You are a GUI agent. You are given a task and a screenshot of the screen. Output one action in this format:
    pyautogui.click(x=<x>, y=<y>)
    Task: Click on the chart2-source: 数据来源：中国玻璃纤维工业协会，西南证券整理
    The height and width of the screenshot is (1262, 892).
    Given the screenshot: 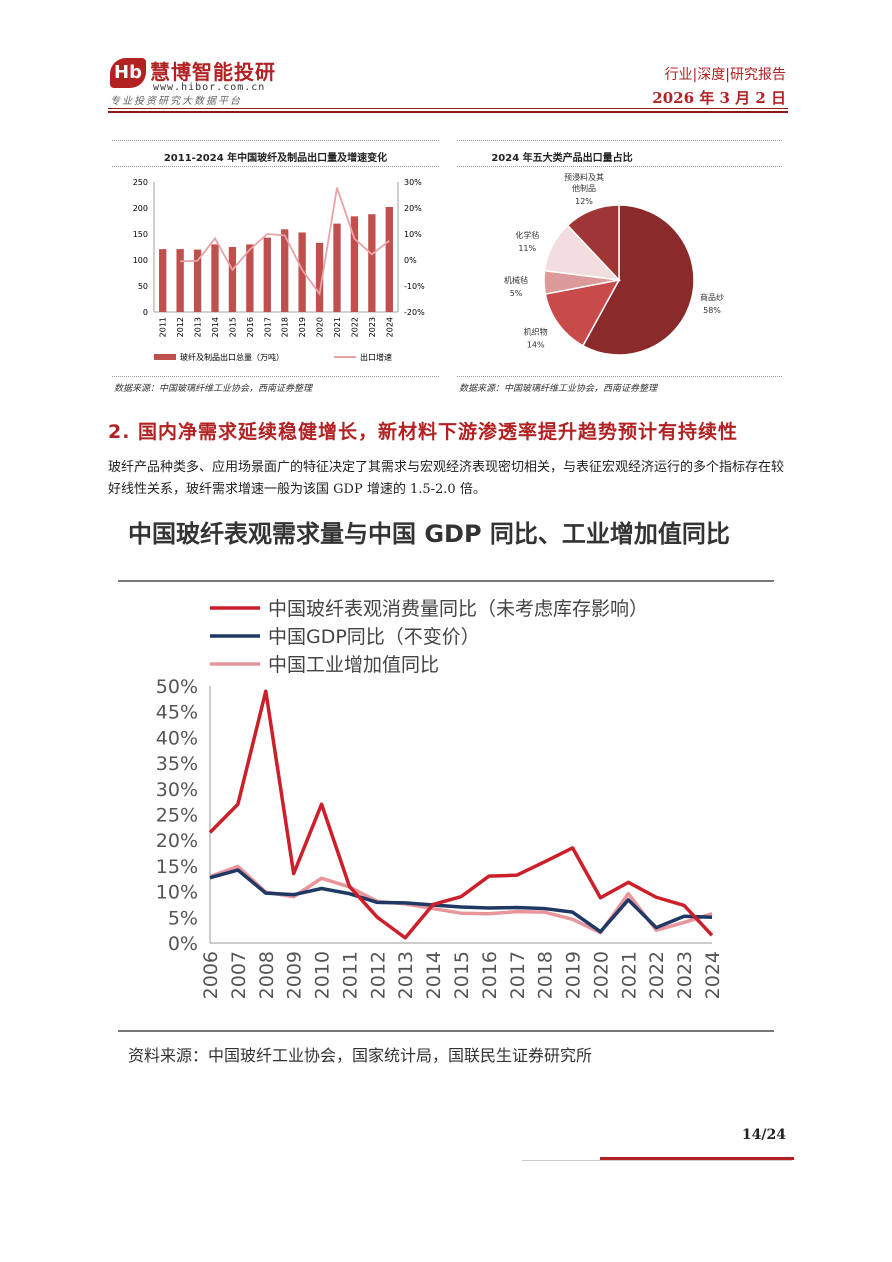 What is the action you would take?
    pyautogui.click(x=558, y=389)
    